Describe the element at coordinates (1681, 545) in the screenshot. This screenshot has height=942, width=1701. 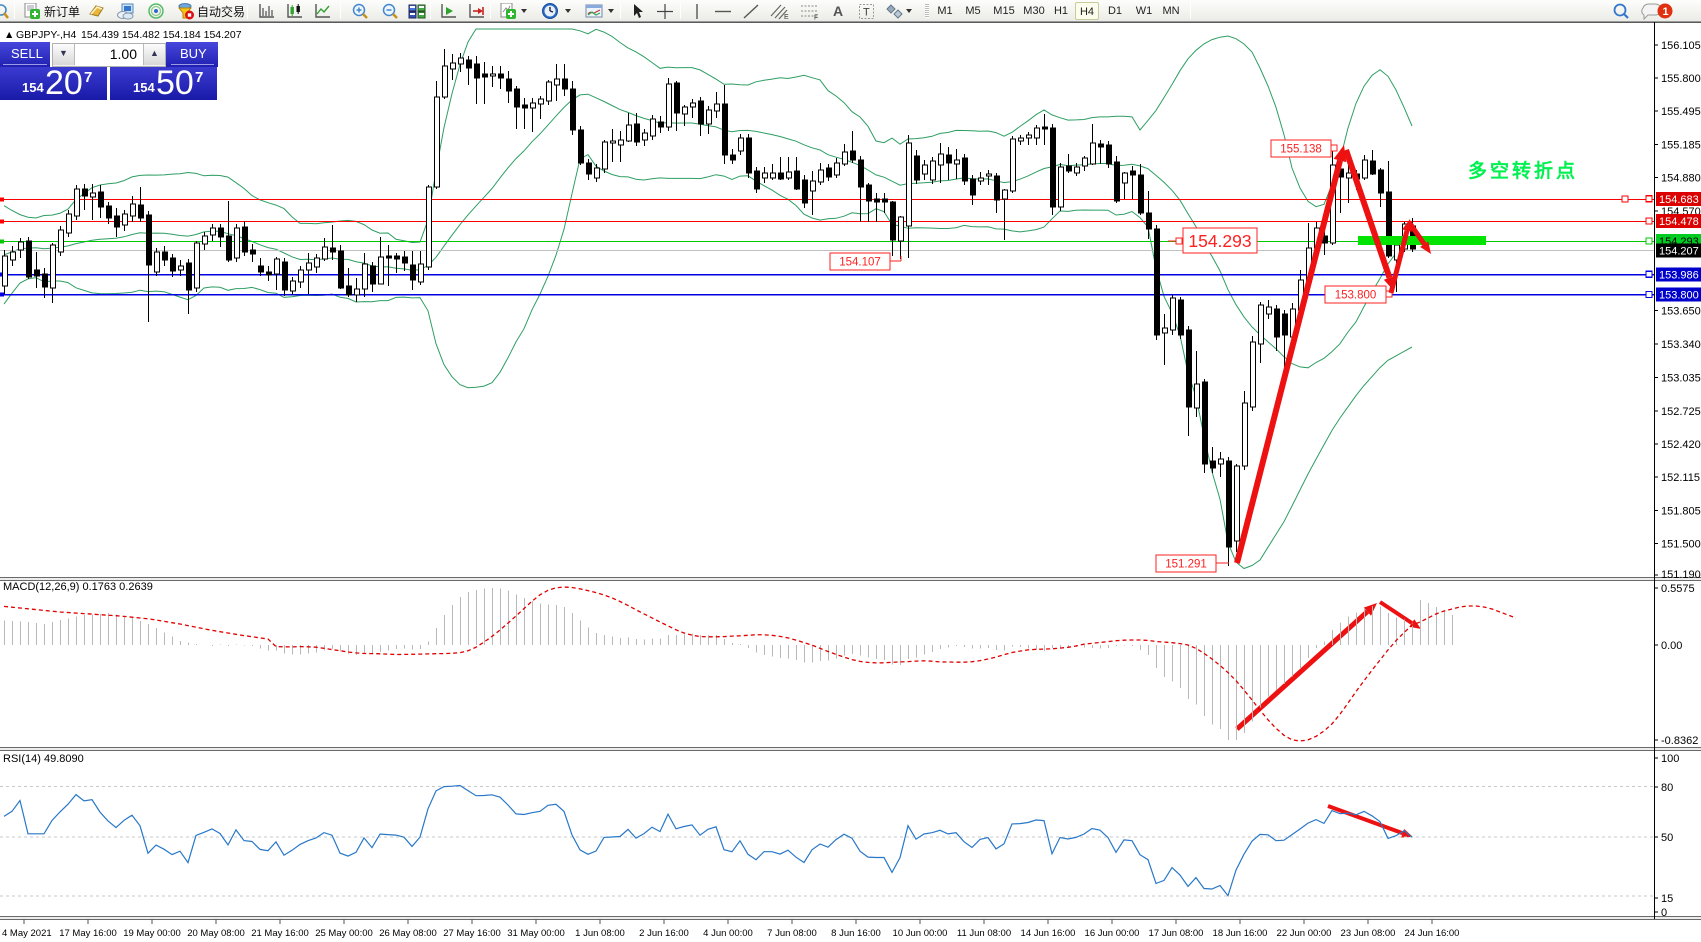
I see `svg-text: 151.500` at that location.